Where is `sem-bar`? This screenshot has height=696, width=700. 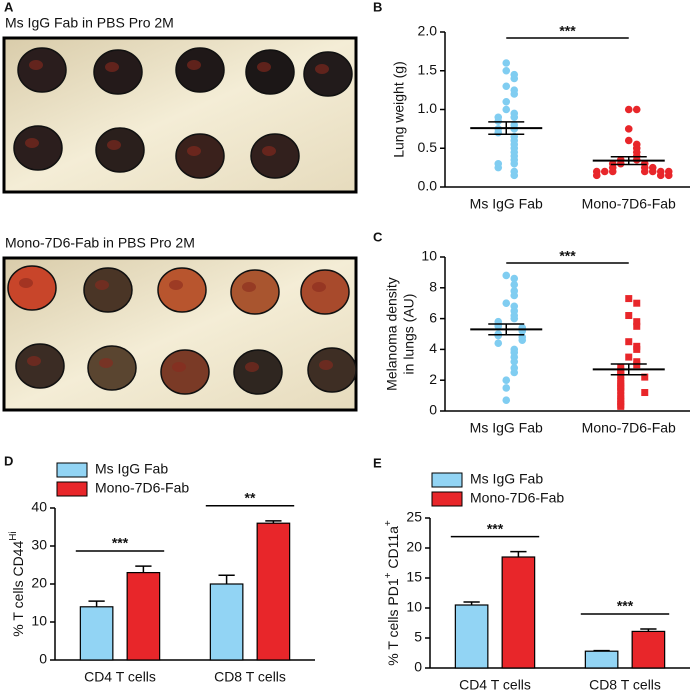
sem-bar is located at coordinates (628, 161).